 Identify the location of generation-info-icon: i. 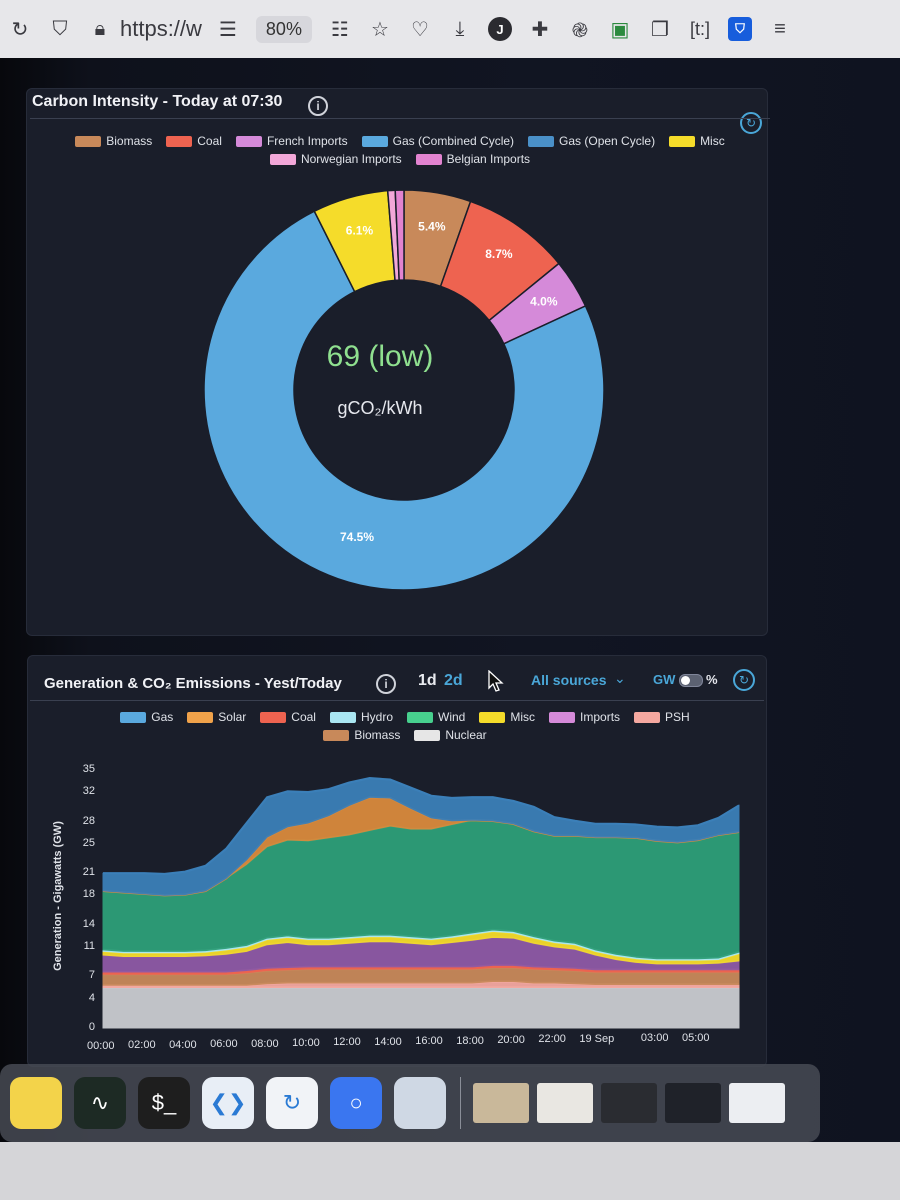
(386, 684).